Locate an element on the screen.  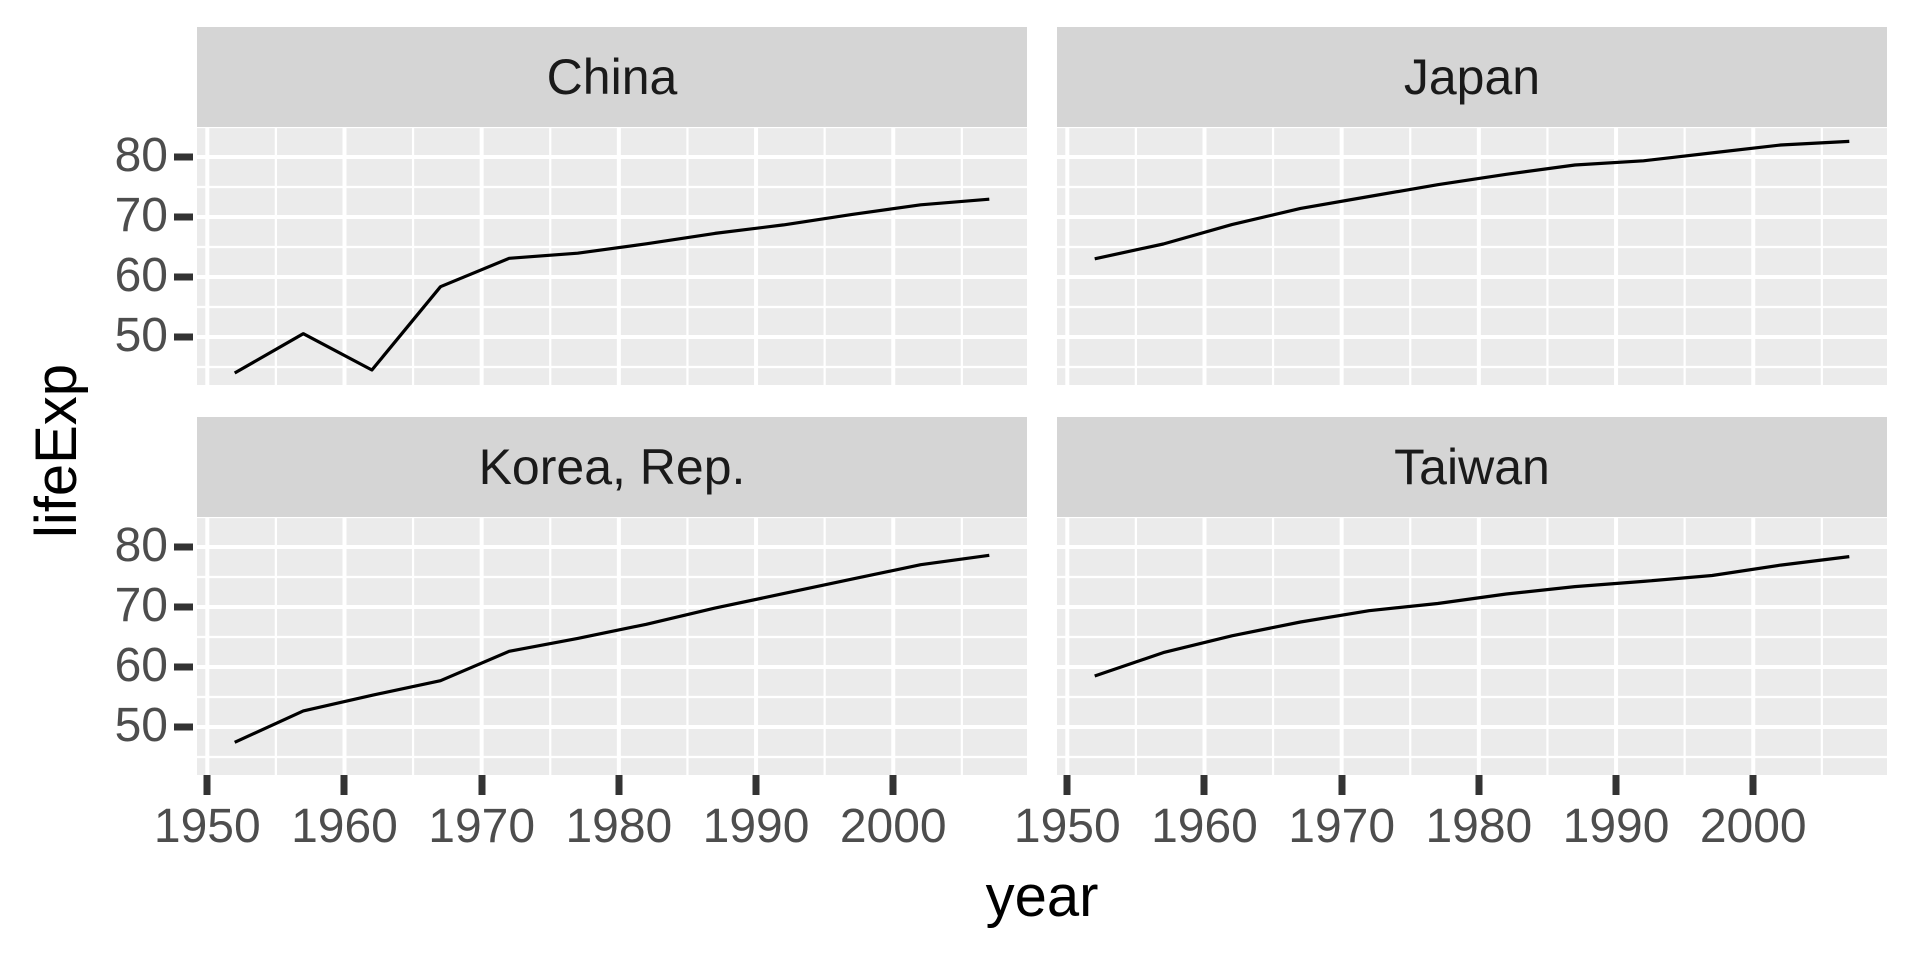
line-plot-korea-rep is located at coordinates (612, 646).